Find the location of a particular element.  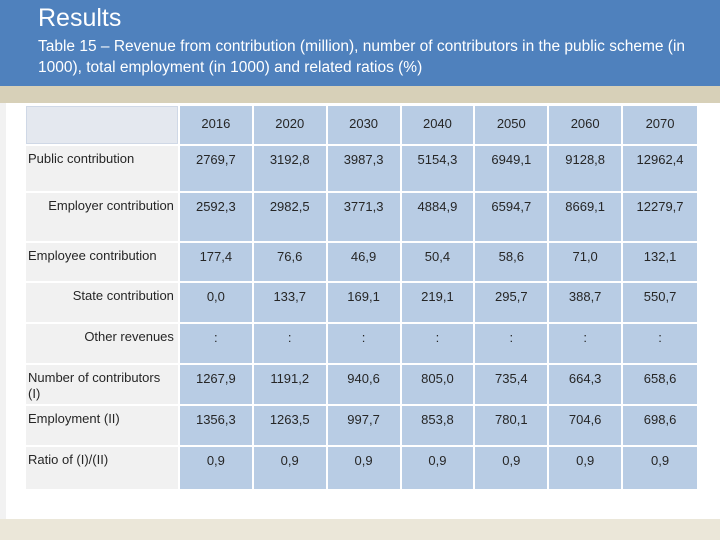

row-label-text: Employer contribution is located at coordinates (111, 205).